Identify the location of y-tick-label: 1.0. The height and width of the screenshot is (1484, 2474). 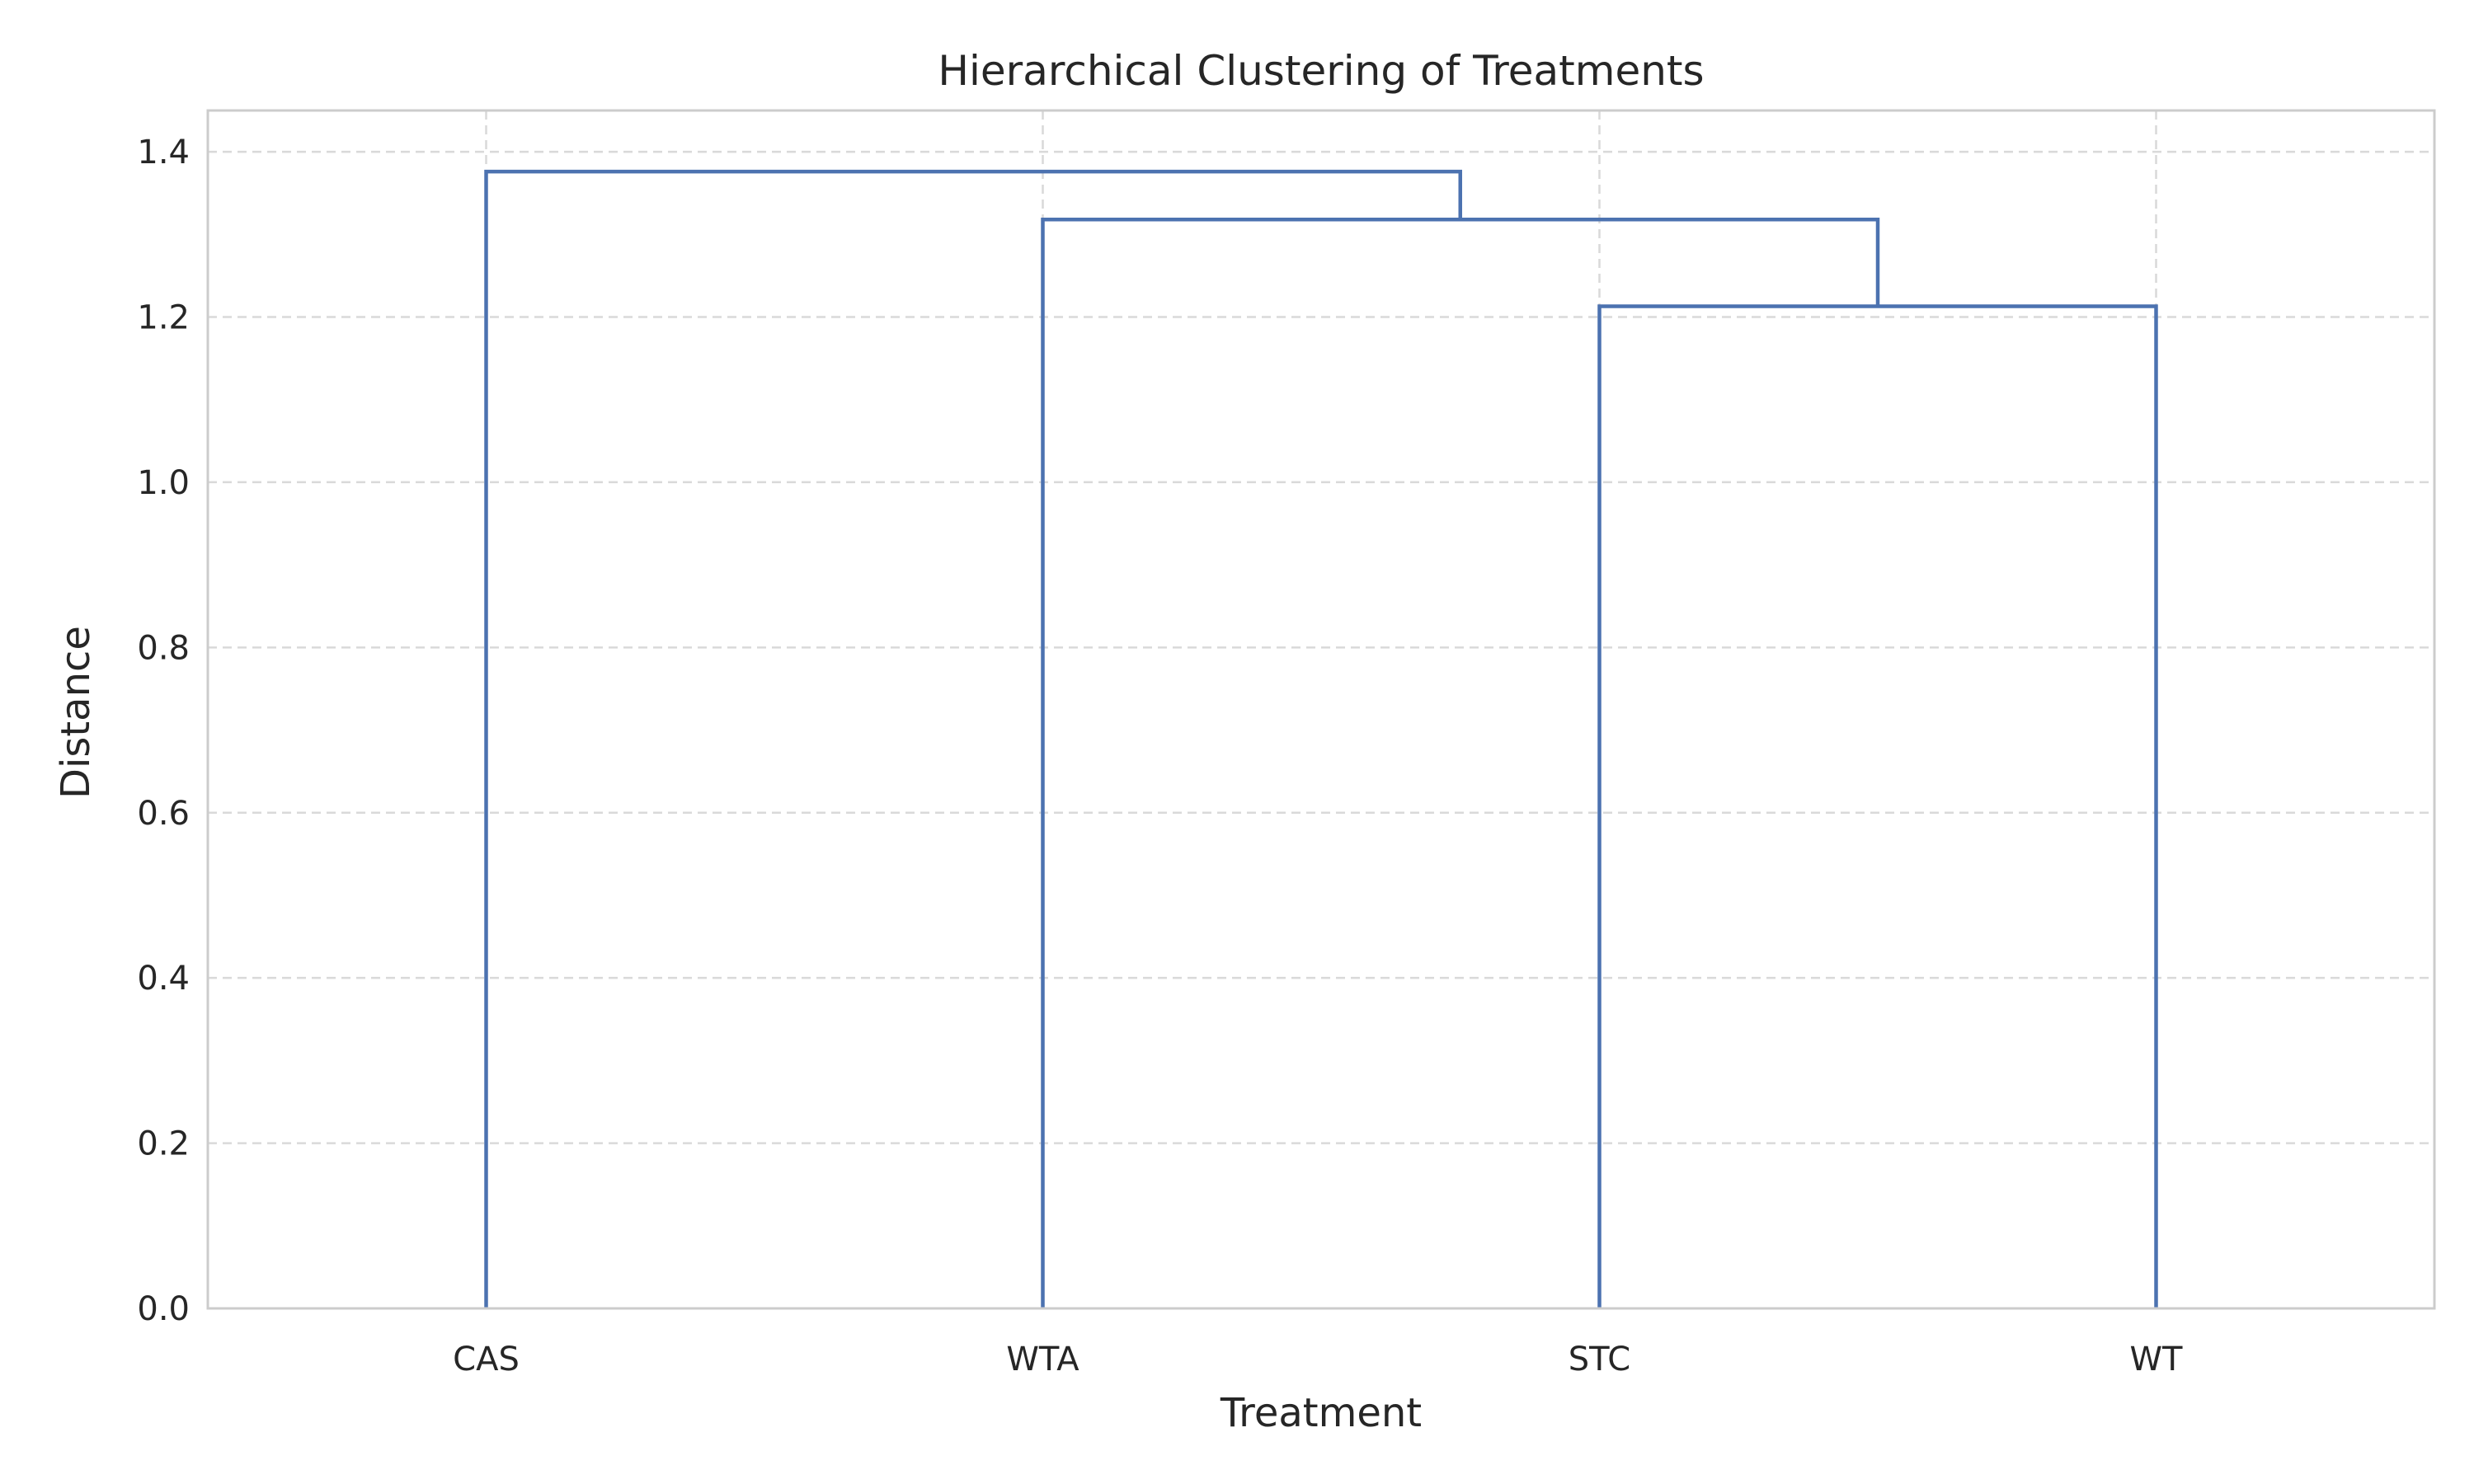
(163, 483).